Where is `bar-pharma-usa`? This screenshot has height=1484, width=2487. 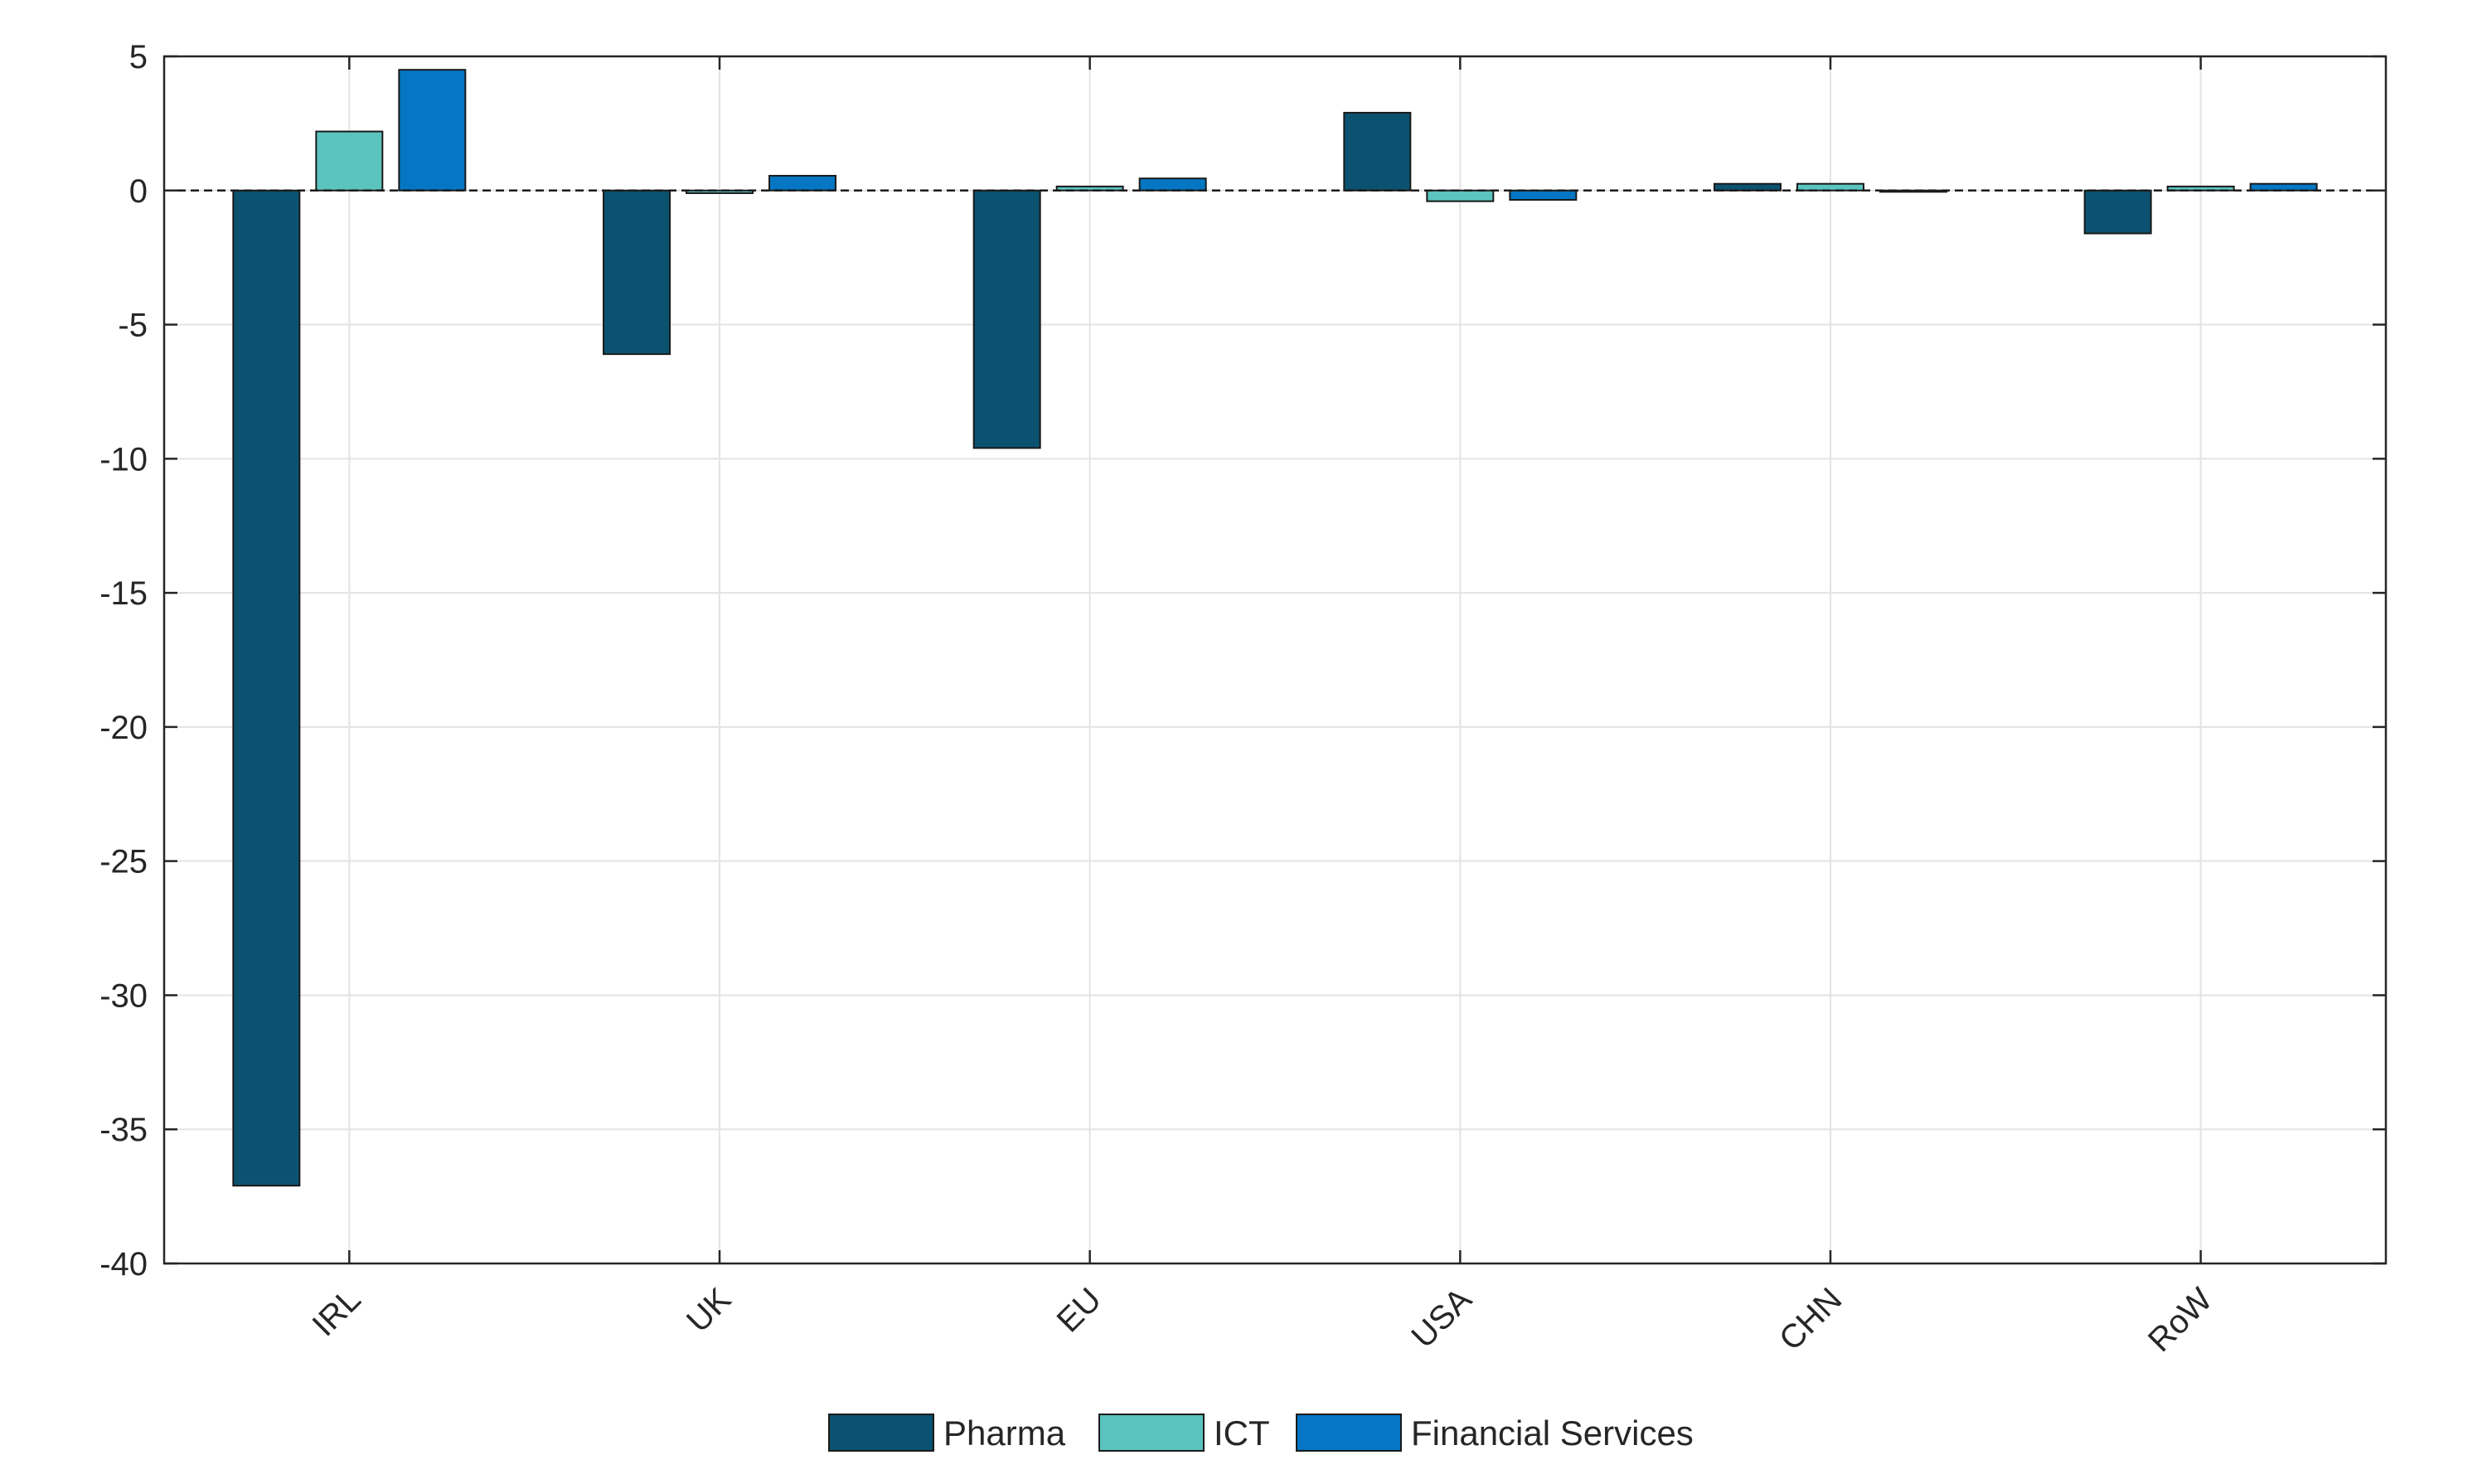
bar-pharma-usa is located at coordinates (1377, 152).